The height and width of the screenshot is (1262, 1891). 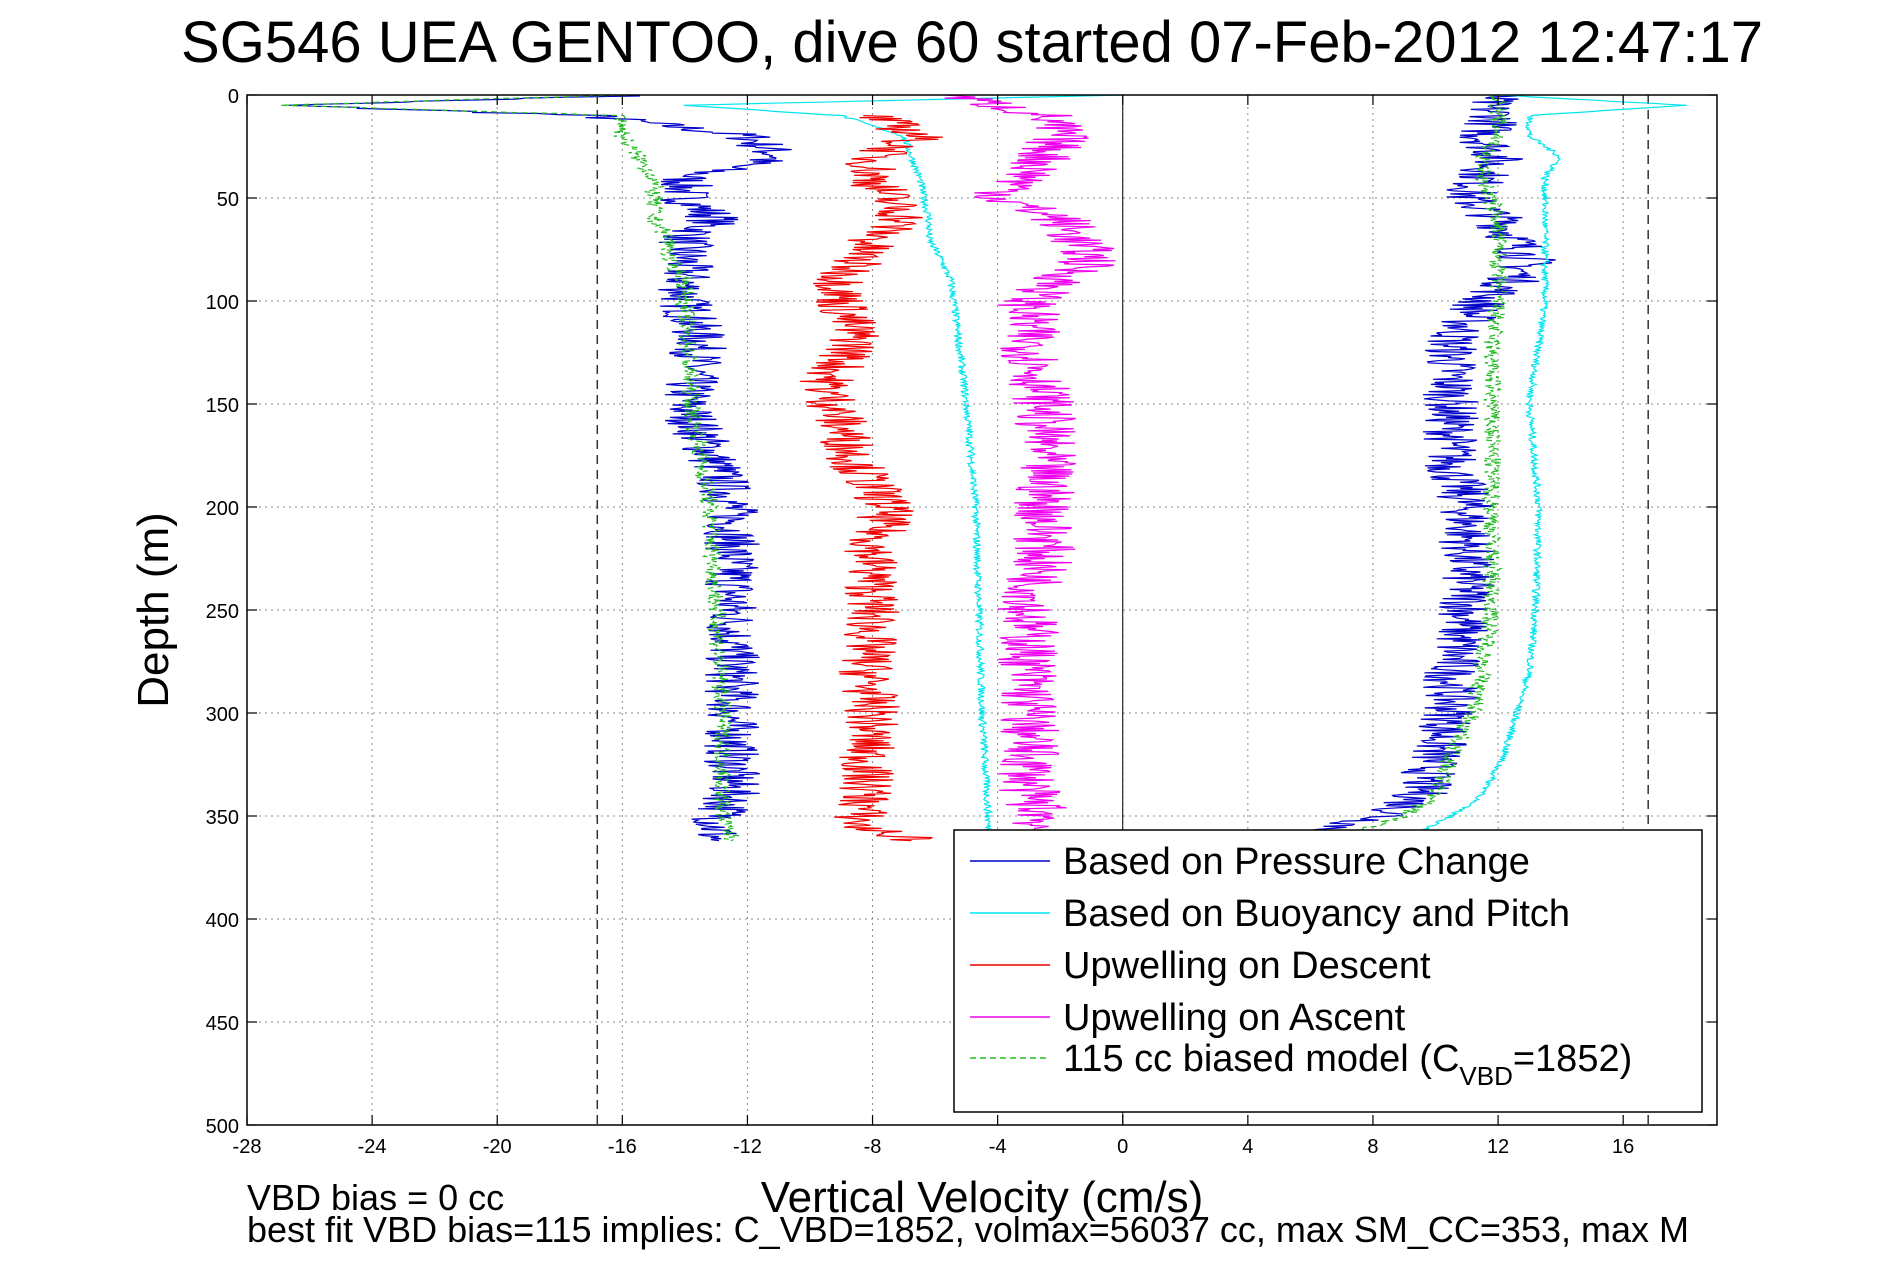 What do you see at coordinates (222, 509) in the screenshot?
I see `y-tick-label: 200` at bounding box center [222, 509].